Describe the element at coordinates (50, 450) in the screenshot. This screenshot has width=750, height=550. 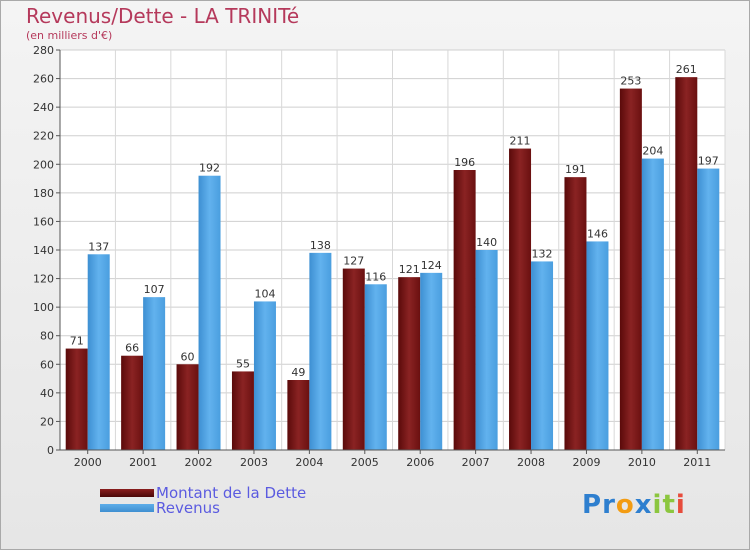
I see `y-tick-label: 0` at that location.